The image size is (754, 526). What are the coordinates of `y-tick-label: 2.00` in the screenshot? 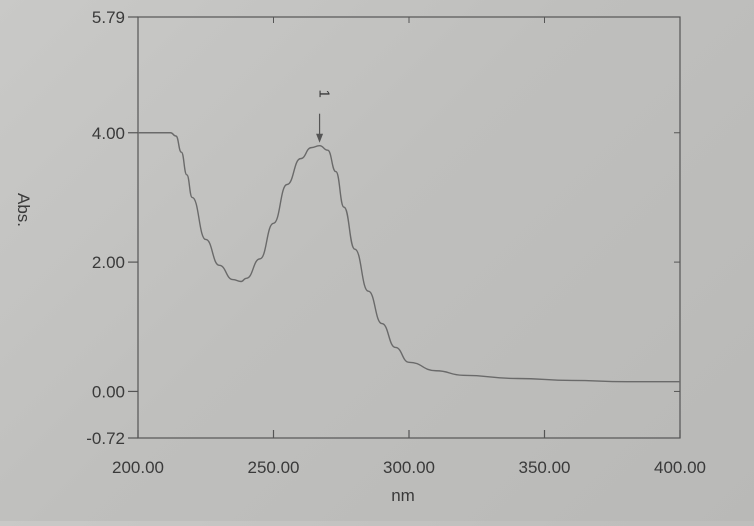 It's located at (108, 262).